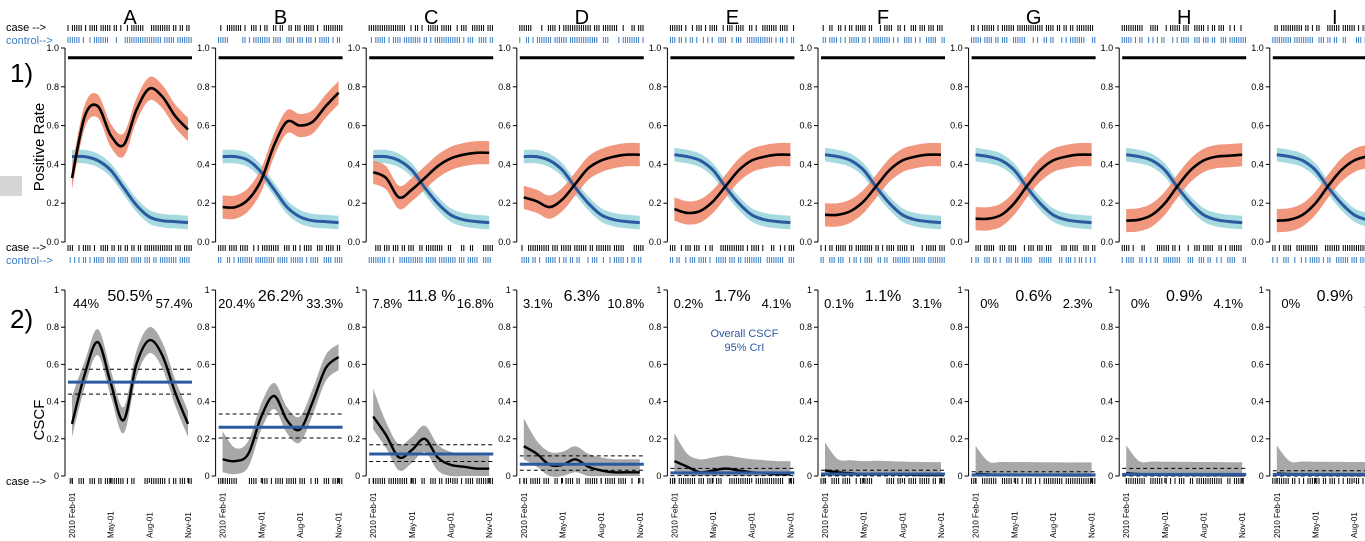 The width and height of the screenshot is (1365, 541). What do you see at coordinates (11, 186) in the screenshot?
I see `left-edge-marker` at bounding box center [11, 186].